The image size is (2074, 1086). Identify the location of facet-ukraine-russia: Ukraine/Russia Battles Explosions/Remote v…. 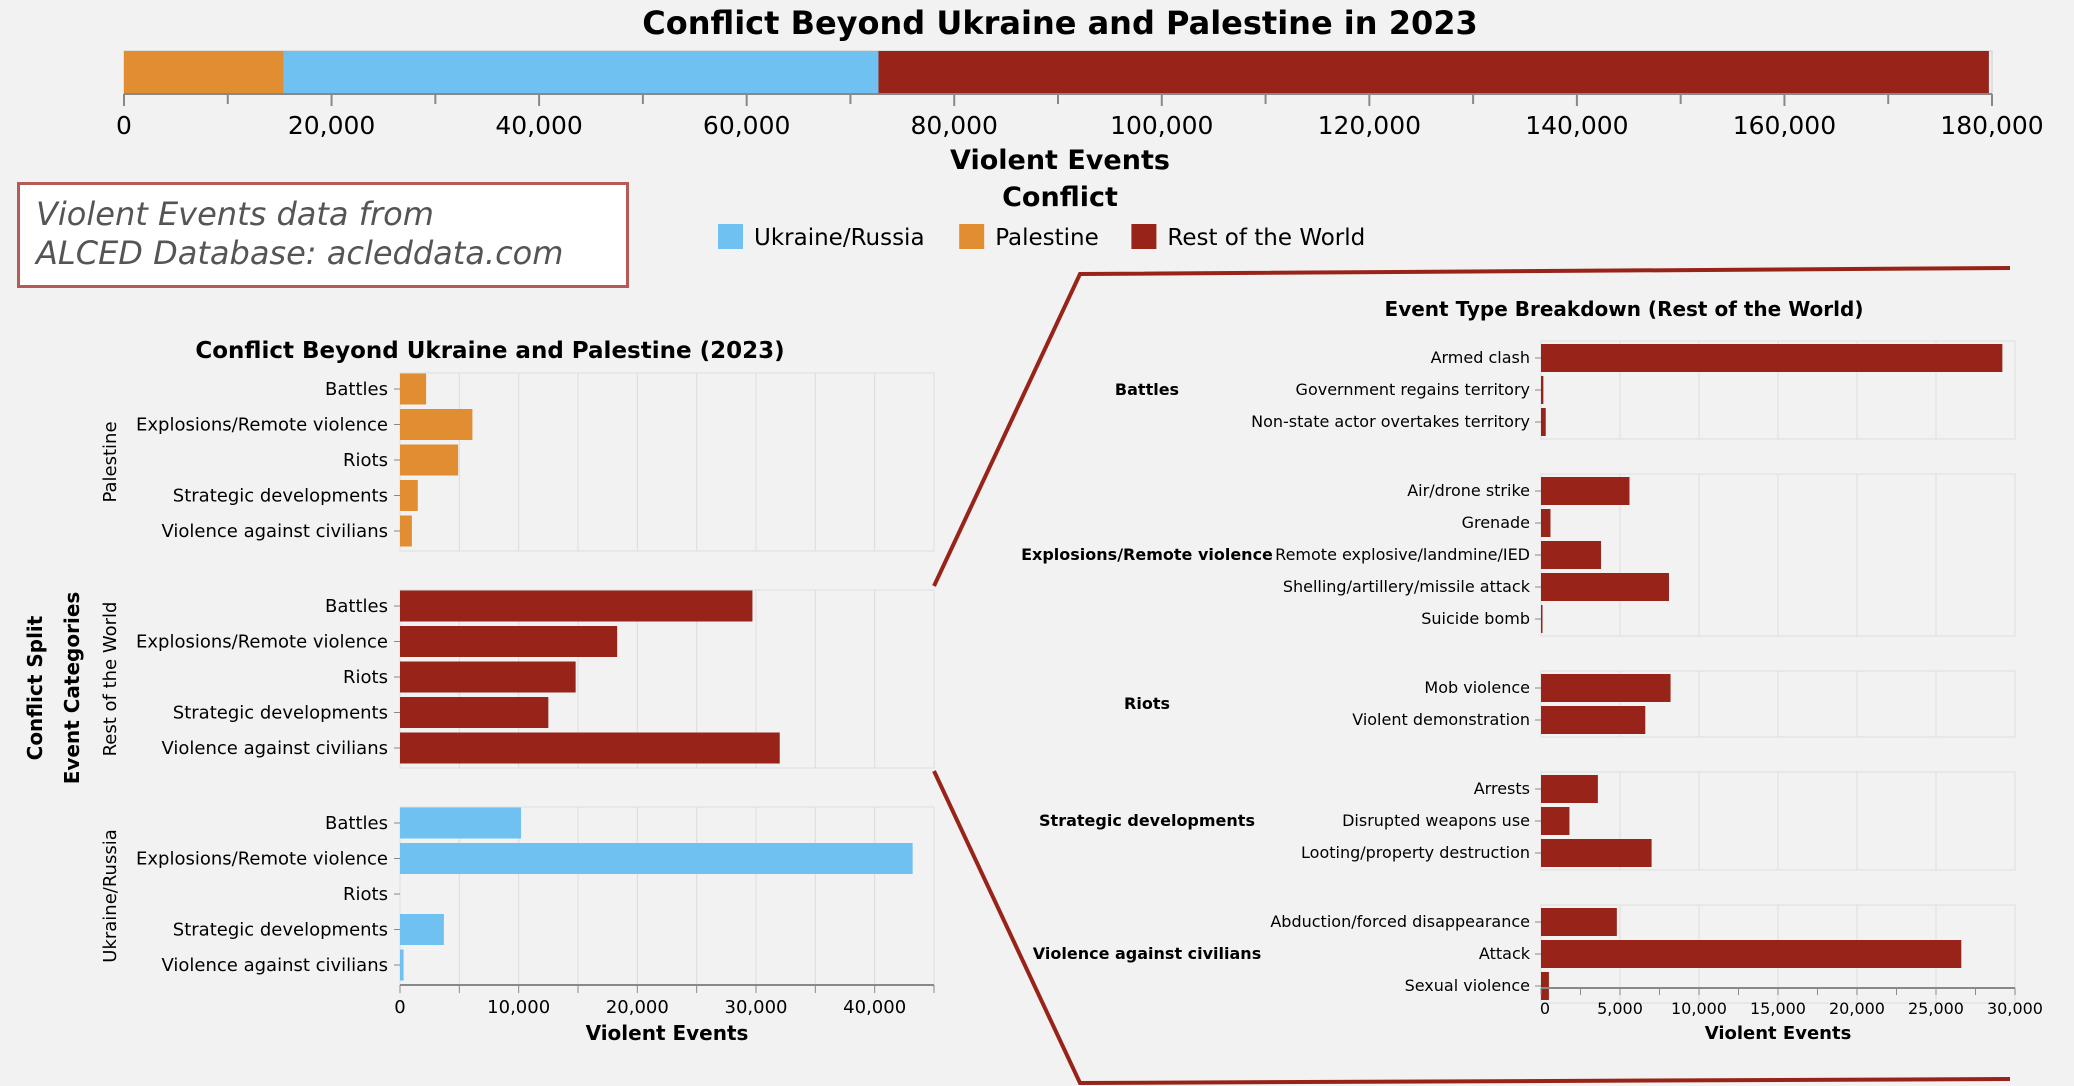
(517, 896).